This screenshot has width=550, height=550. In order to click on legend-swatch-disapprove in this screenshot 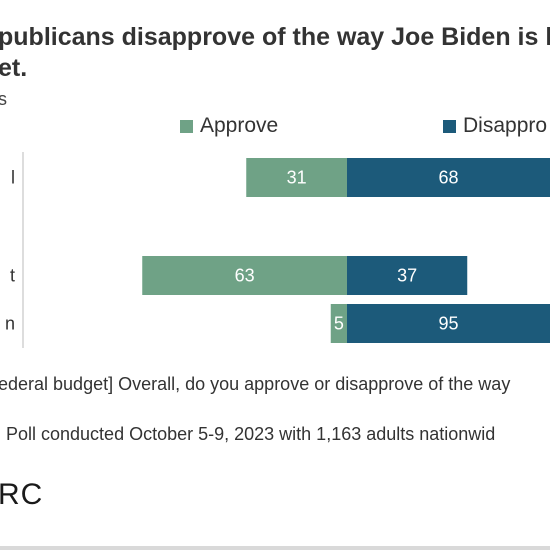, I will do `click(449, 126)`.